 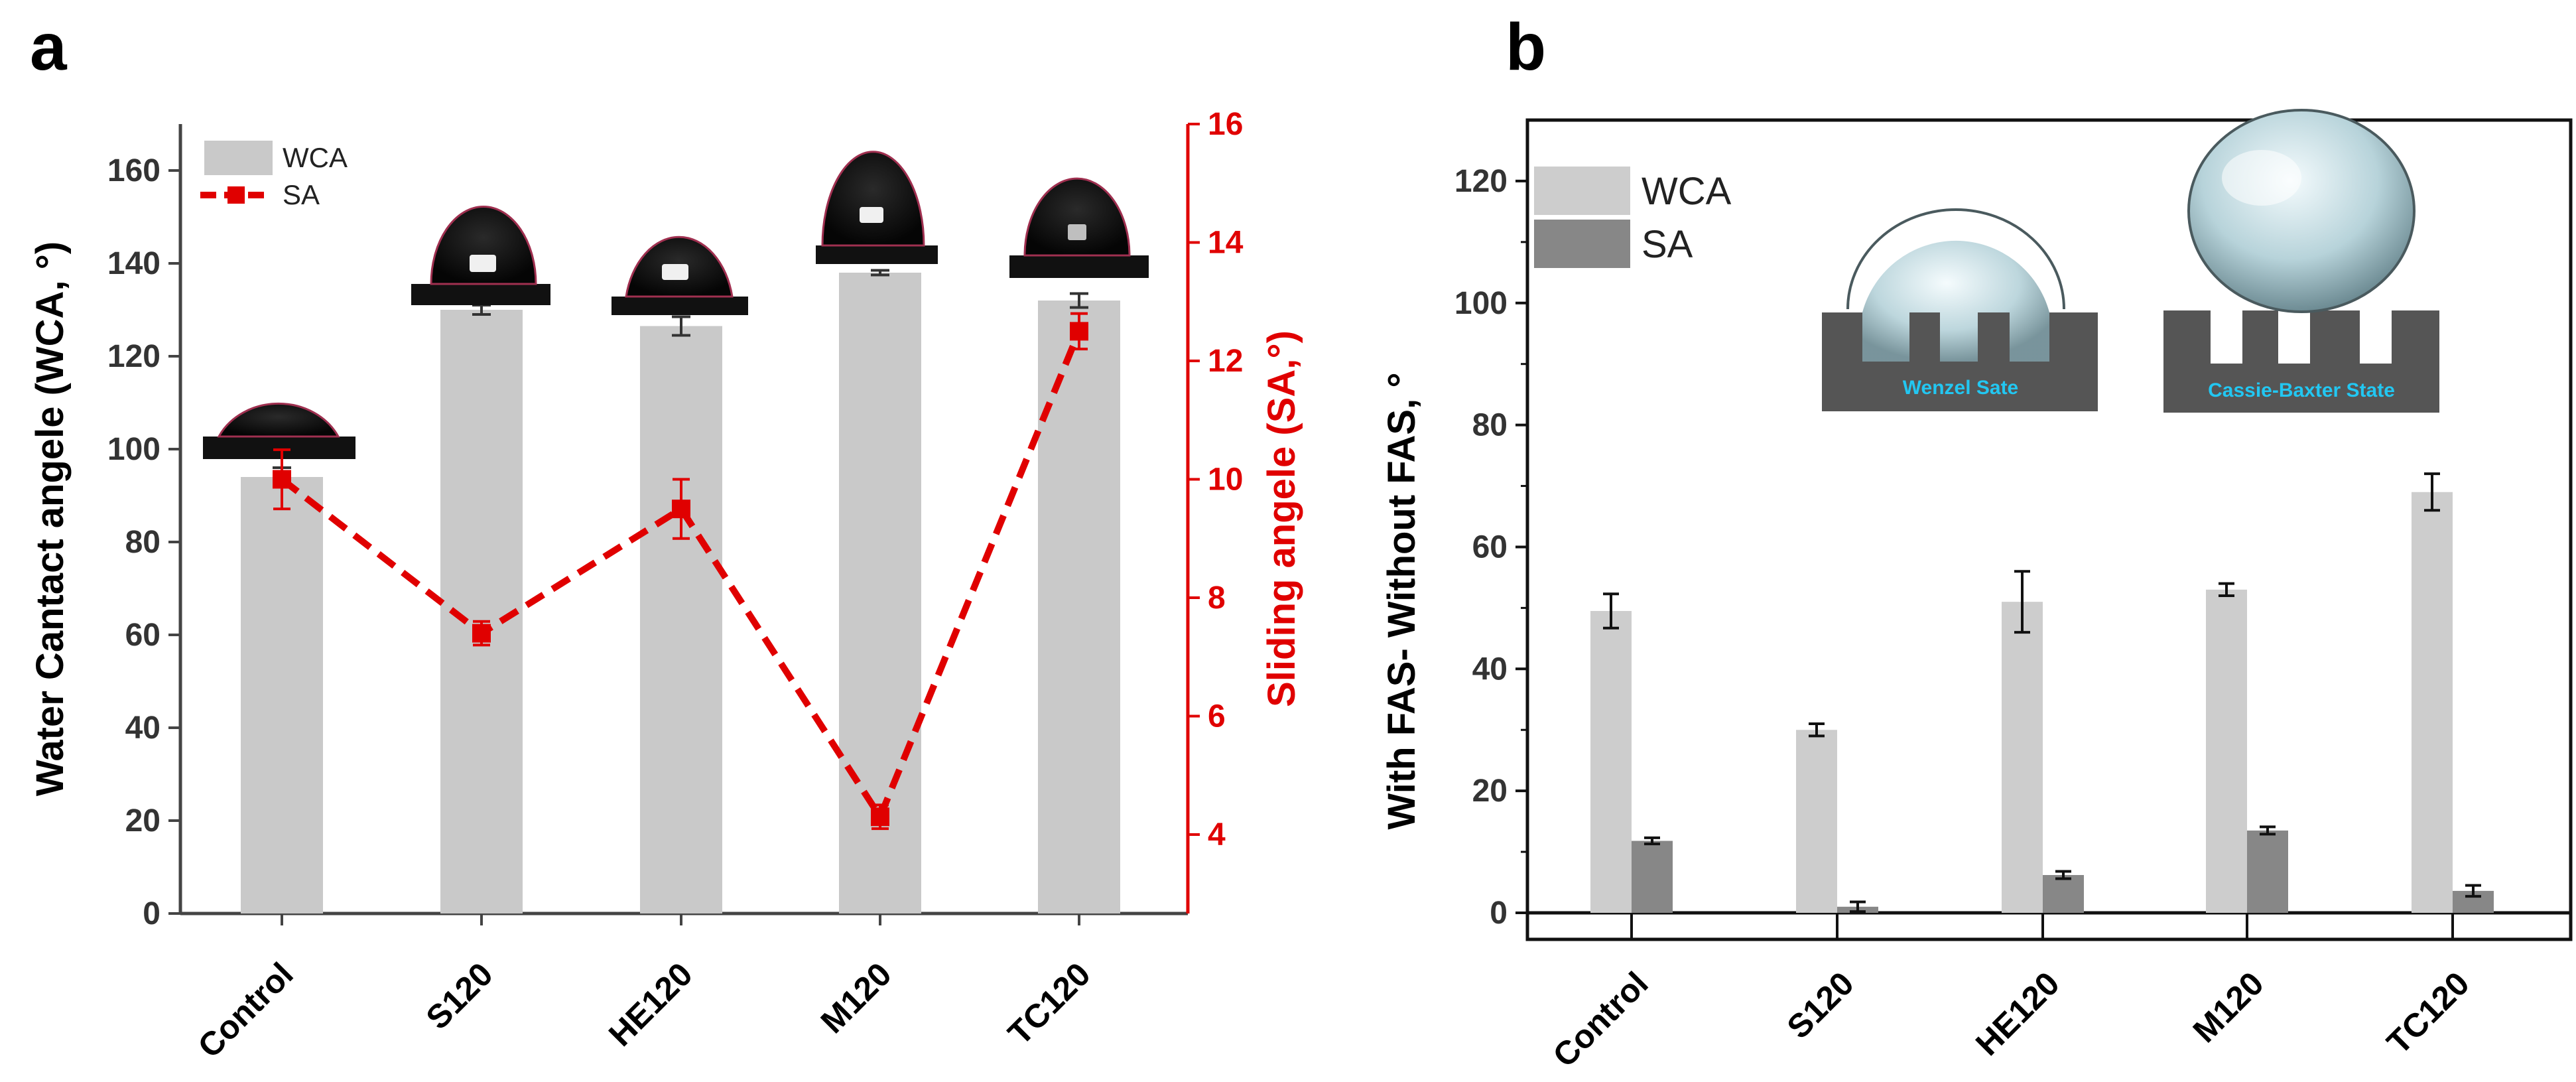 I want to click on panel-a-y-ticks-right: 4 6 8 10 12 14 16, so click(x=1216, y=479).